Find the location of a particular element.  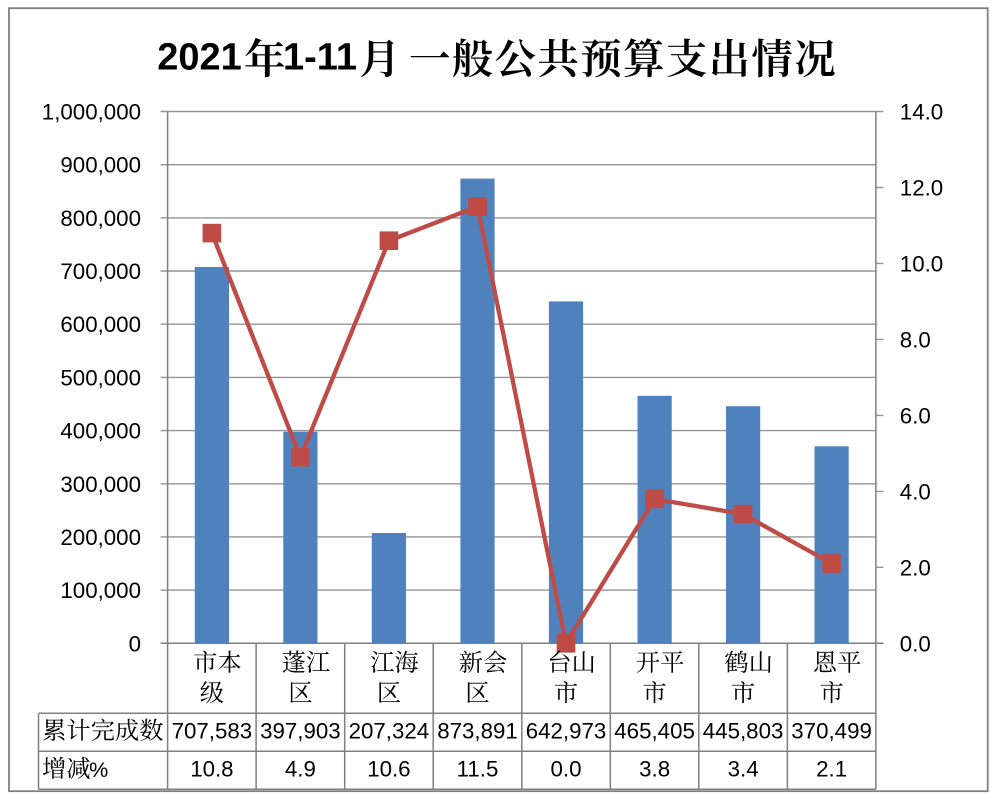

svg-text: 2021 is located at coordinates (199, 58).